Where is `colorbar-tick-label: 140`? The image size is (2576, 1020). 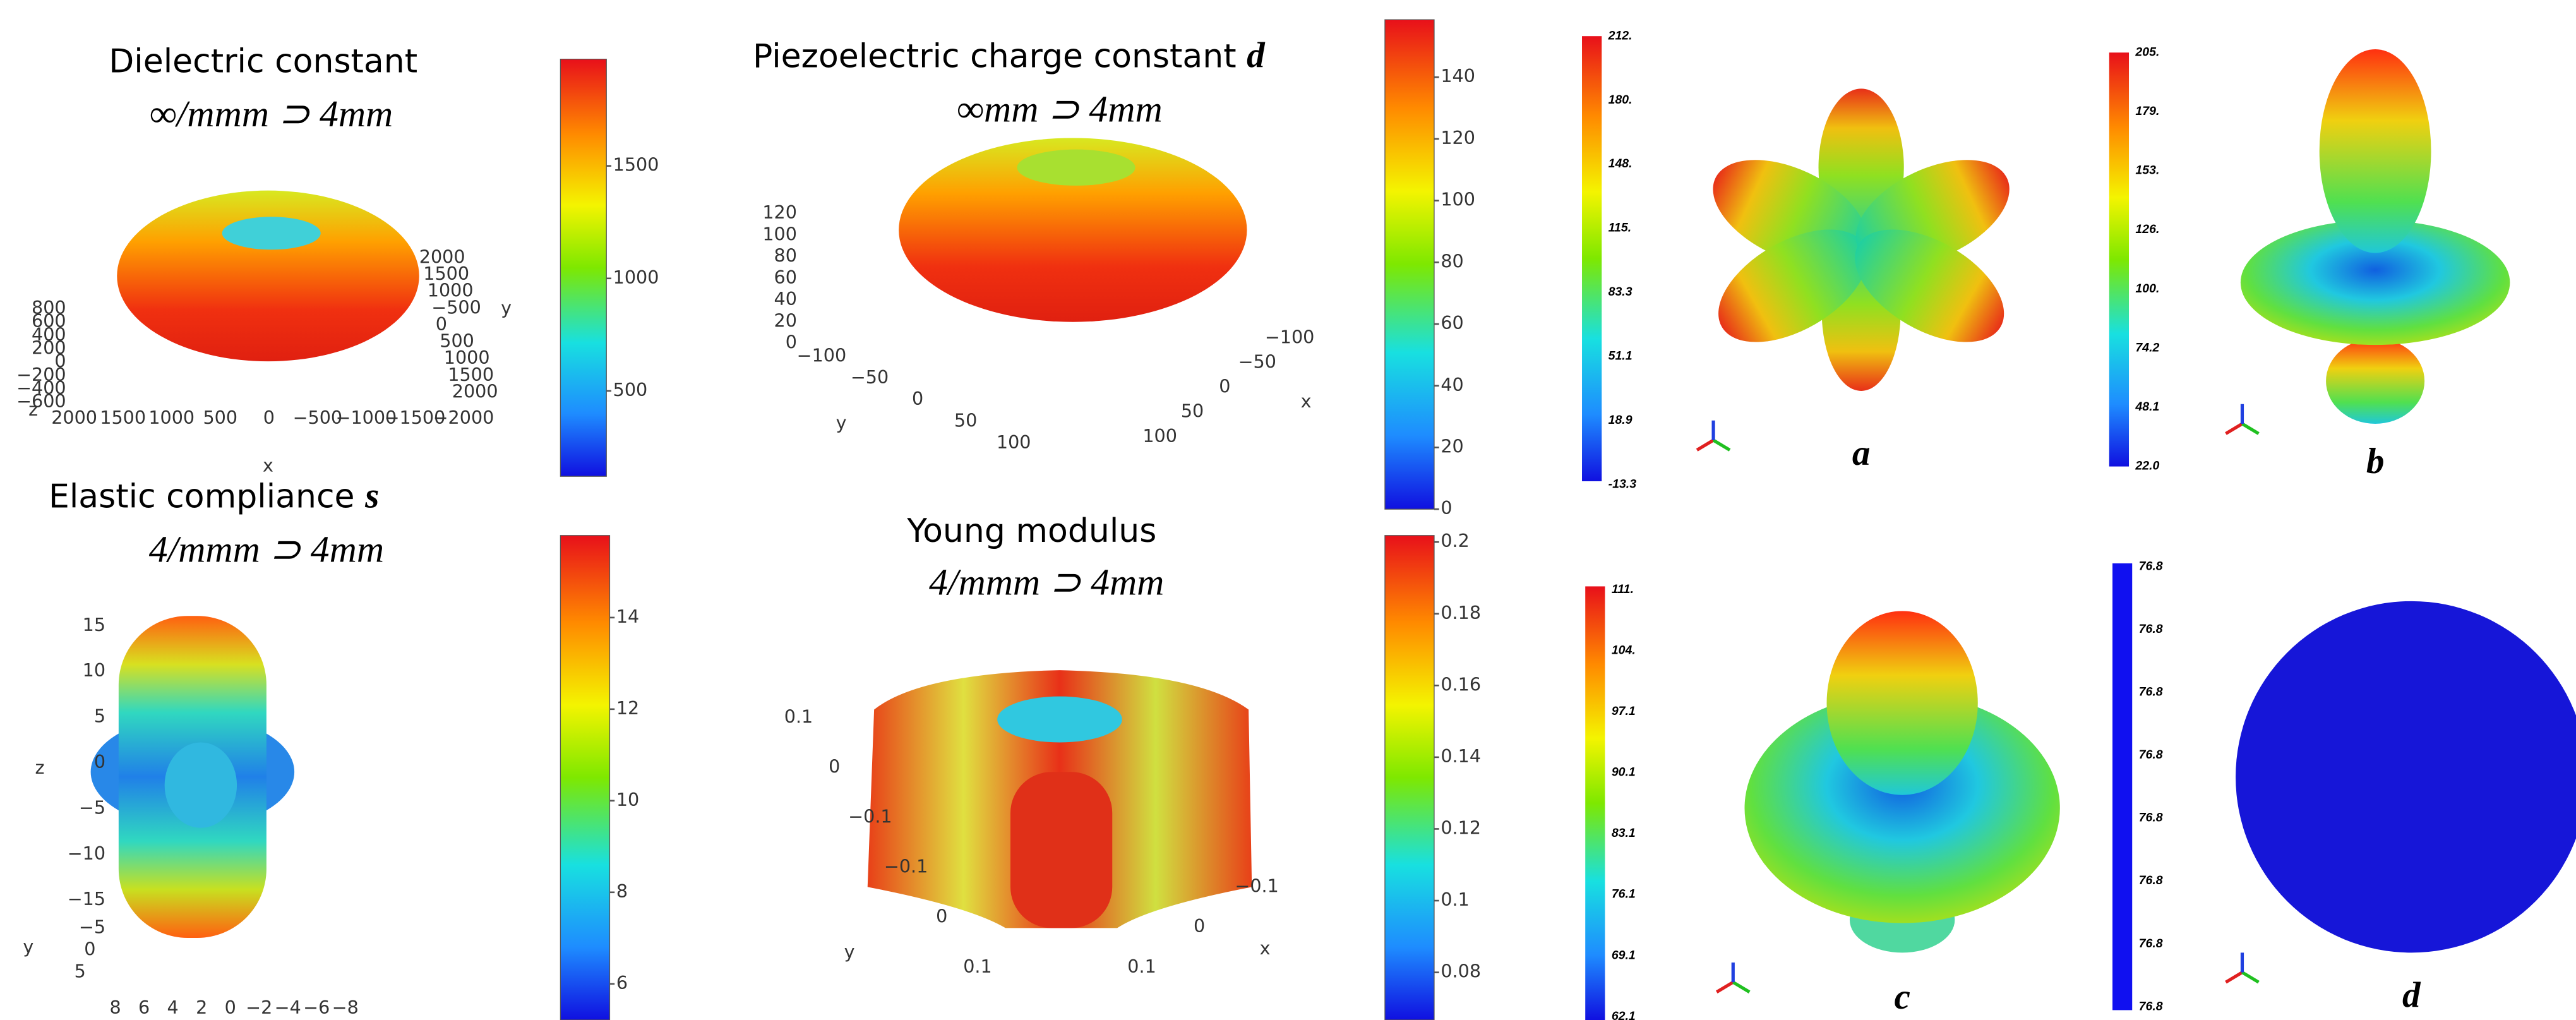
colorbar-tick-label: 140 is located at coordinates (1458, 76).